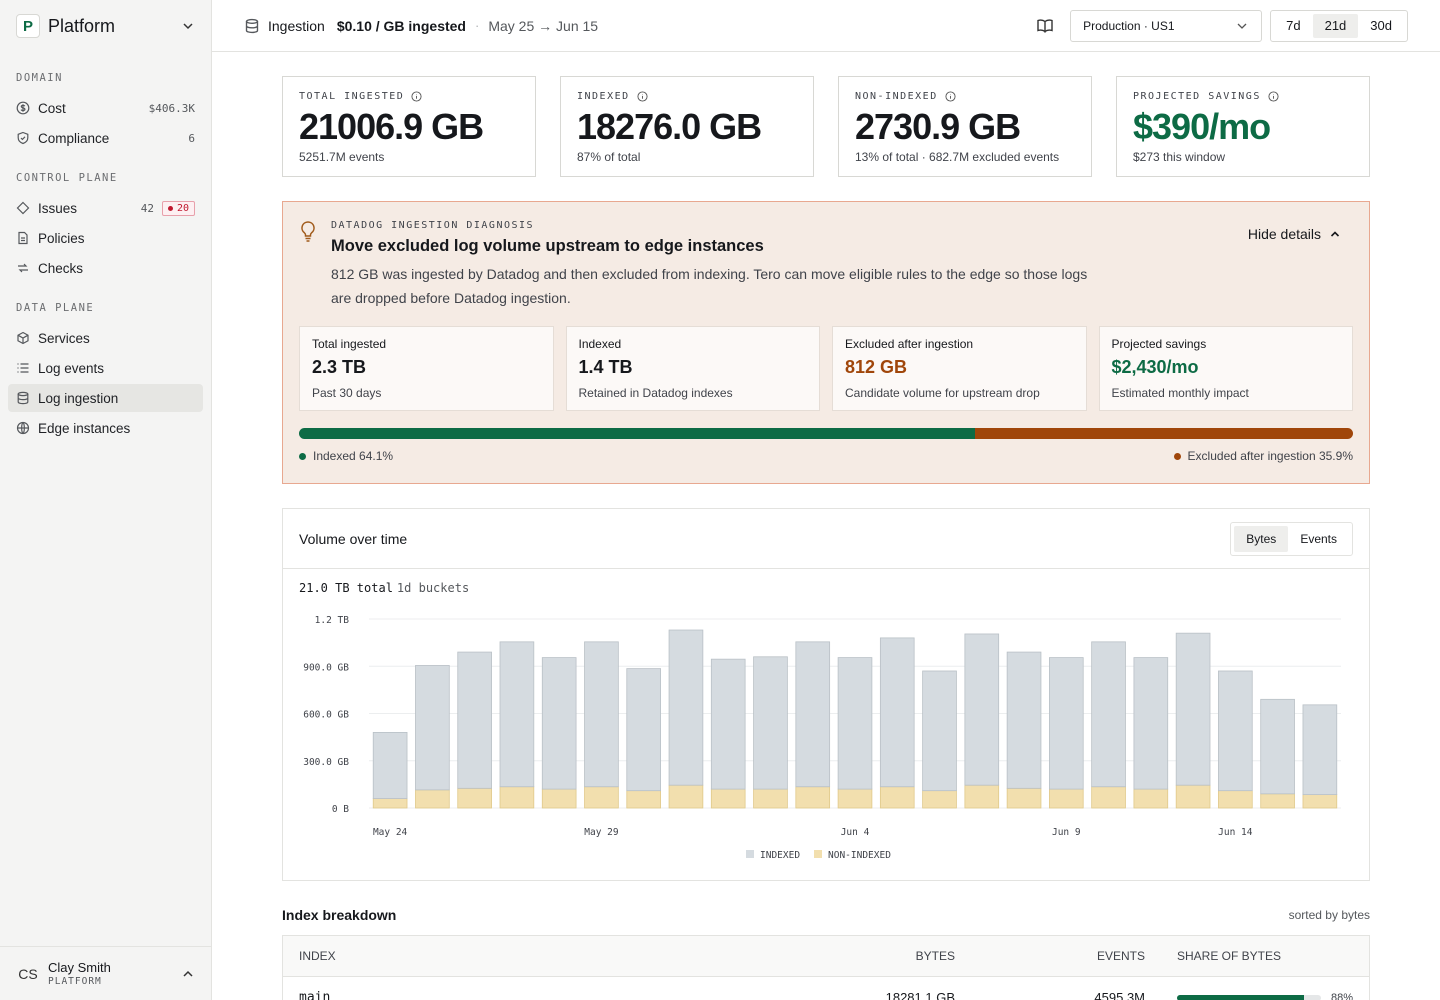 The height and width of the screenshot is (1000, 1440). Describe the element at coordinates (391, 126) in the screenshot. I see `kpi-value: 21006.9 GB` at that location.